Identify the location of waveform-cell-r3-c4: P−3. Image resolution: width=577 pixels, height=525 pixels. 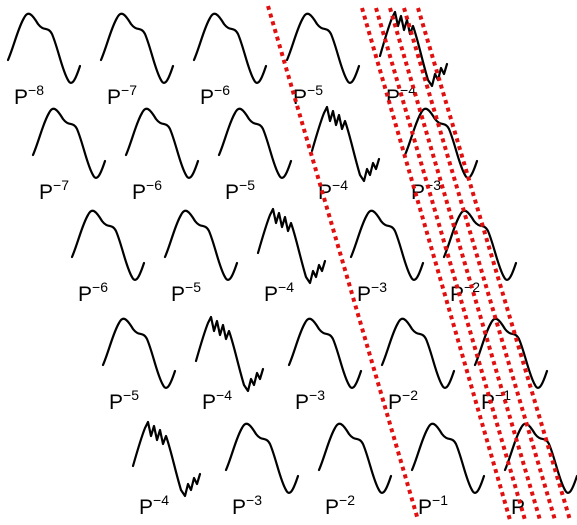
(387, 257).